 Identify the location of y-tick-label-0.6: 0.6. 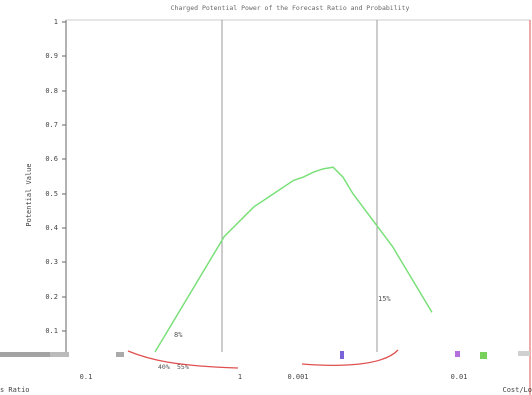
(51, 159).